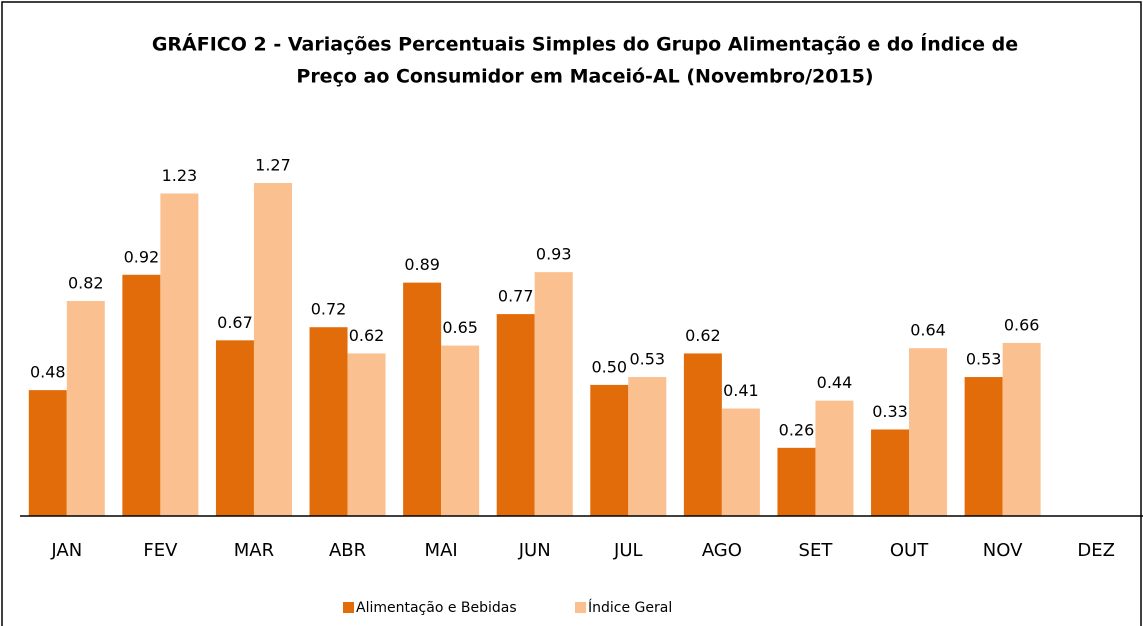  Describe the element at coordinates (909, 550) in the screenshot. I see `x-tick-label: OUT` at that location.